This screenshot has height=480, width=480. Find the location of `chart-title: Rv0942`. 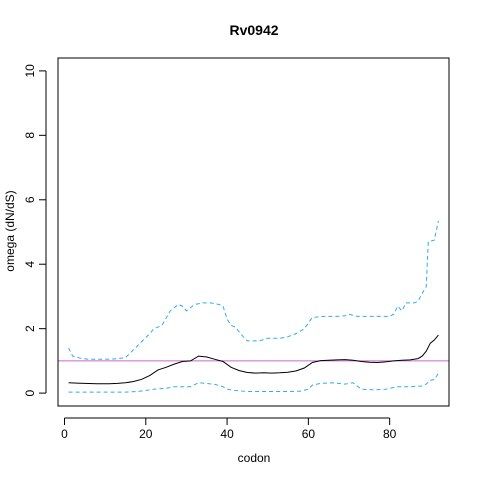

chart-title: Rv0942 is located at coordinates (253, 30).